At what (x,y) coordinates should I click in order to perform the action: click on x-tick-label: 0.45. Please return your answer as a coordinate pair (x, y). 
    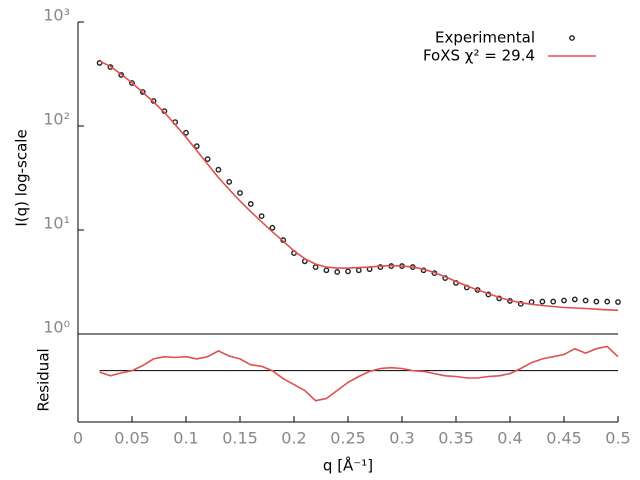
    Looking at the image, I should click on (564, 438).